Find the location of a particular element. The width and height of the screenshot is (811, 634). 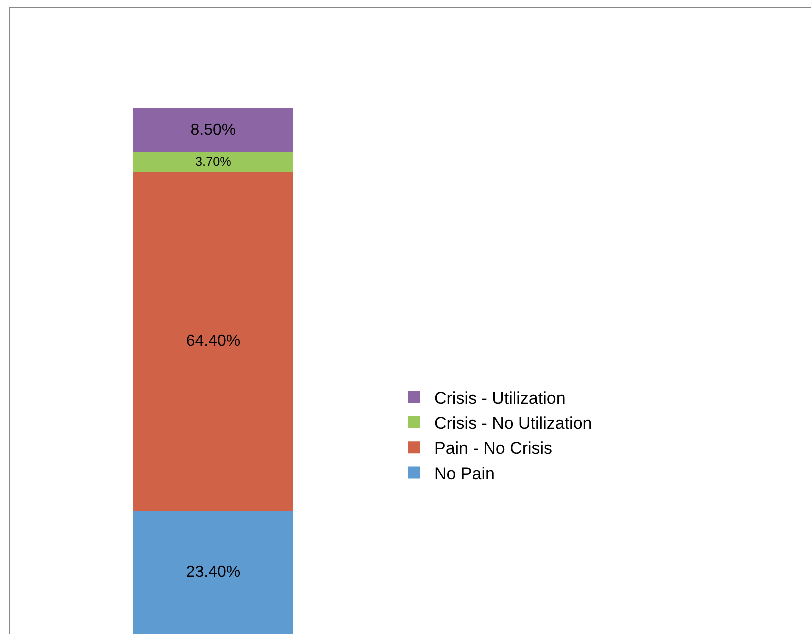

data-label: 64.40% is located at coordinates (213, 341).